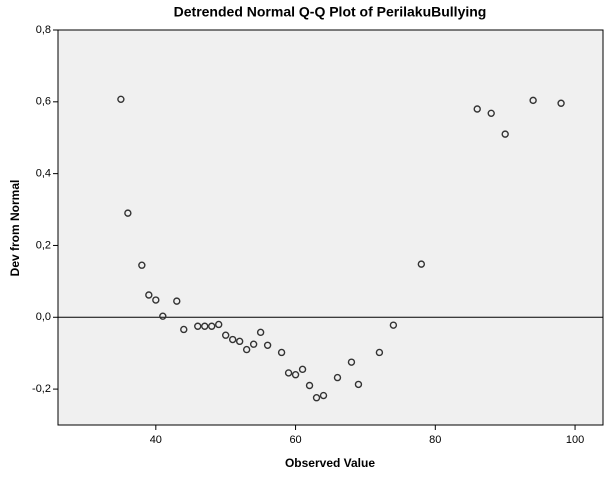 The image size is (607, 478). Describe the element at coordinates (43, 102) in the screenshot. I see `y-tick-label: 0,6` at that location.